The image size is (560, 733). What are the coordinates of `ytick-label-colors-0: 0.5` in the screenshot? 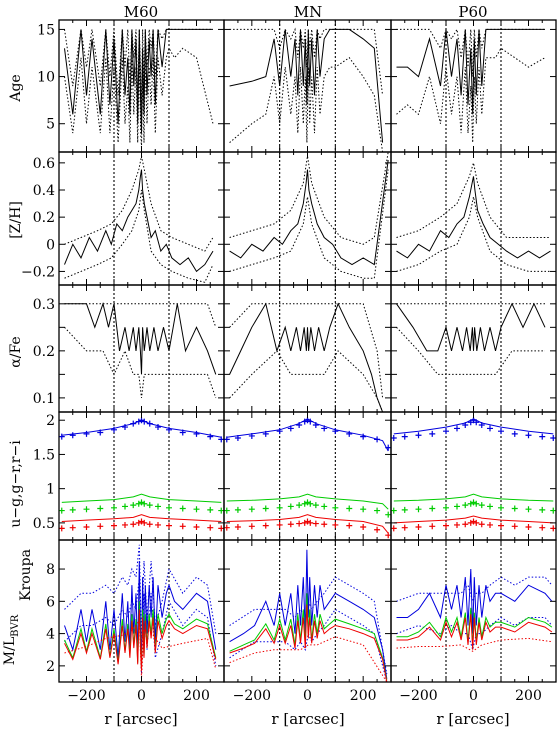 It's located at (44, 524).